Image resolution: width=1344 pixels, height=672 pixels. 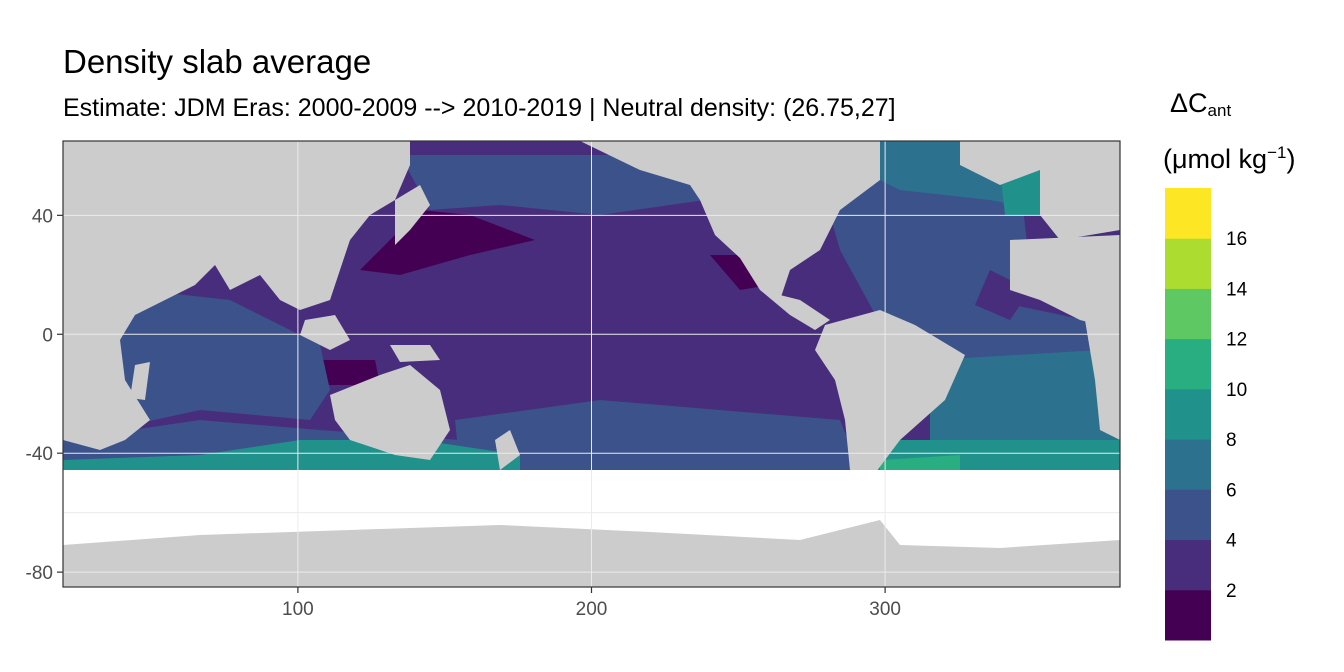 I want to click on legend-title-units: (μmol kg−1), so click(x=1229, y=156).